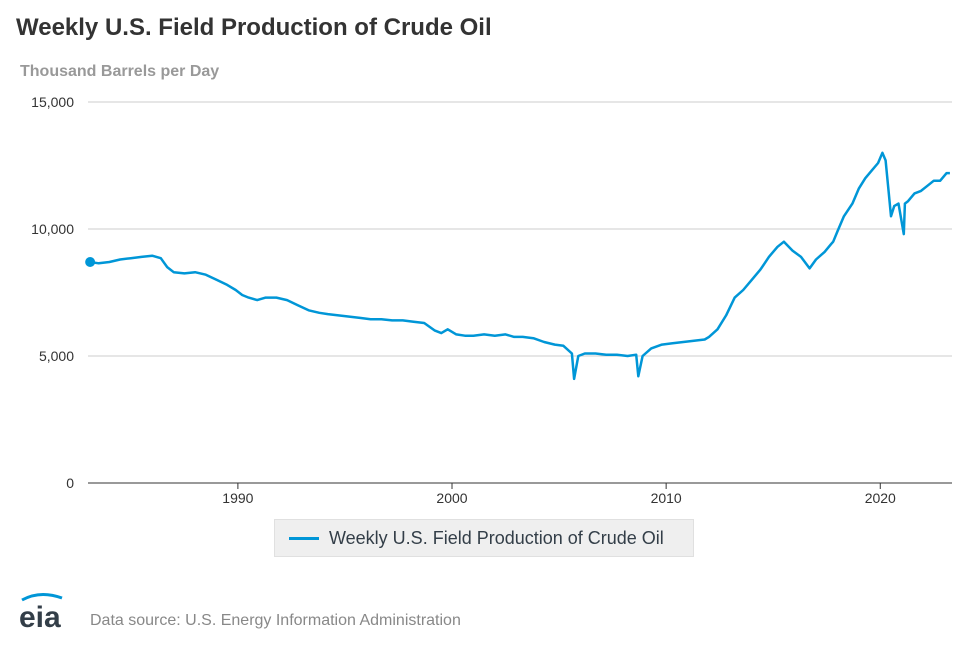  What do you see at coordinates (559, 498) in the screenshot?
I see `x-axis-tick-labels: 1990 2000 2010 2020` at bounding box center [559, 498].